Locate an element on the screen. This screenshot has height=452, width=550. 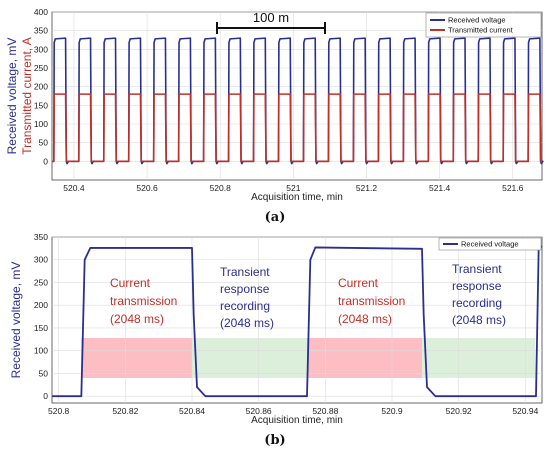
annotation-current-transmission-1-line2: transmission is located at coordinates (143, 301).